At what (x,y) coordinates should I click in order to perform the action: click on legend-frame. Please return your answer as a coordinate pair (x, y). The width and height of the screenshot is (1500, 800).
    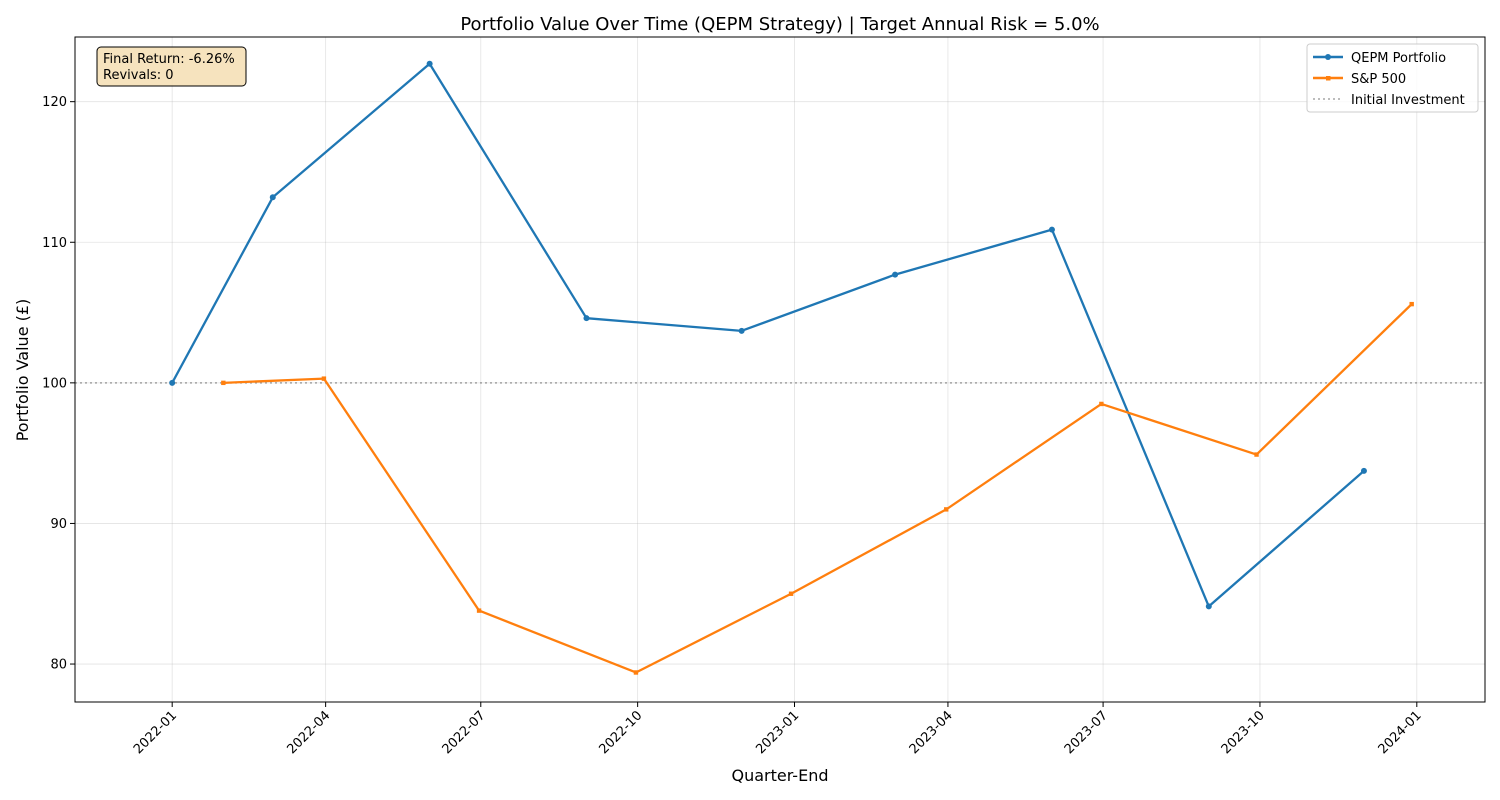
    Looking at the image, I should click on (1392, 78).